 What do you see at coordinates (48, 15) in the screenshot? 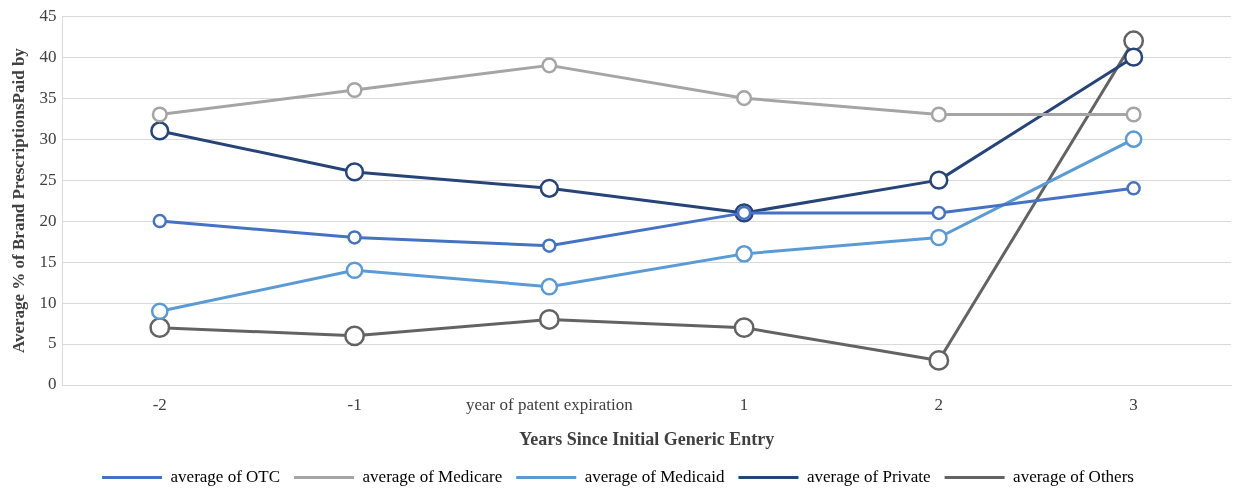
I see `y-tick-label: 45` at bounding box center [48, 15].